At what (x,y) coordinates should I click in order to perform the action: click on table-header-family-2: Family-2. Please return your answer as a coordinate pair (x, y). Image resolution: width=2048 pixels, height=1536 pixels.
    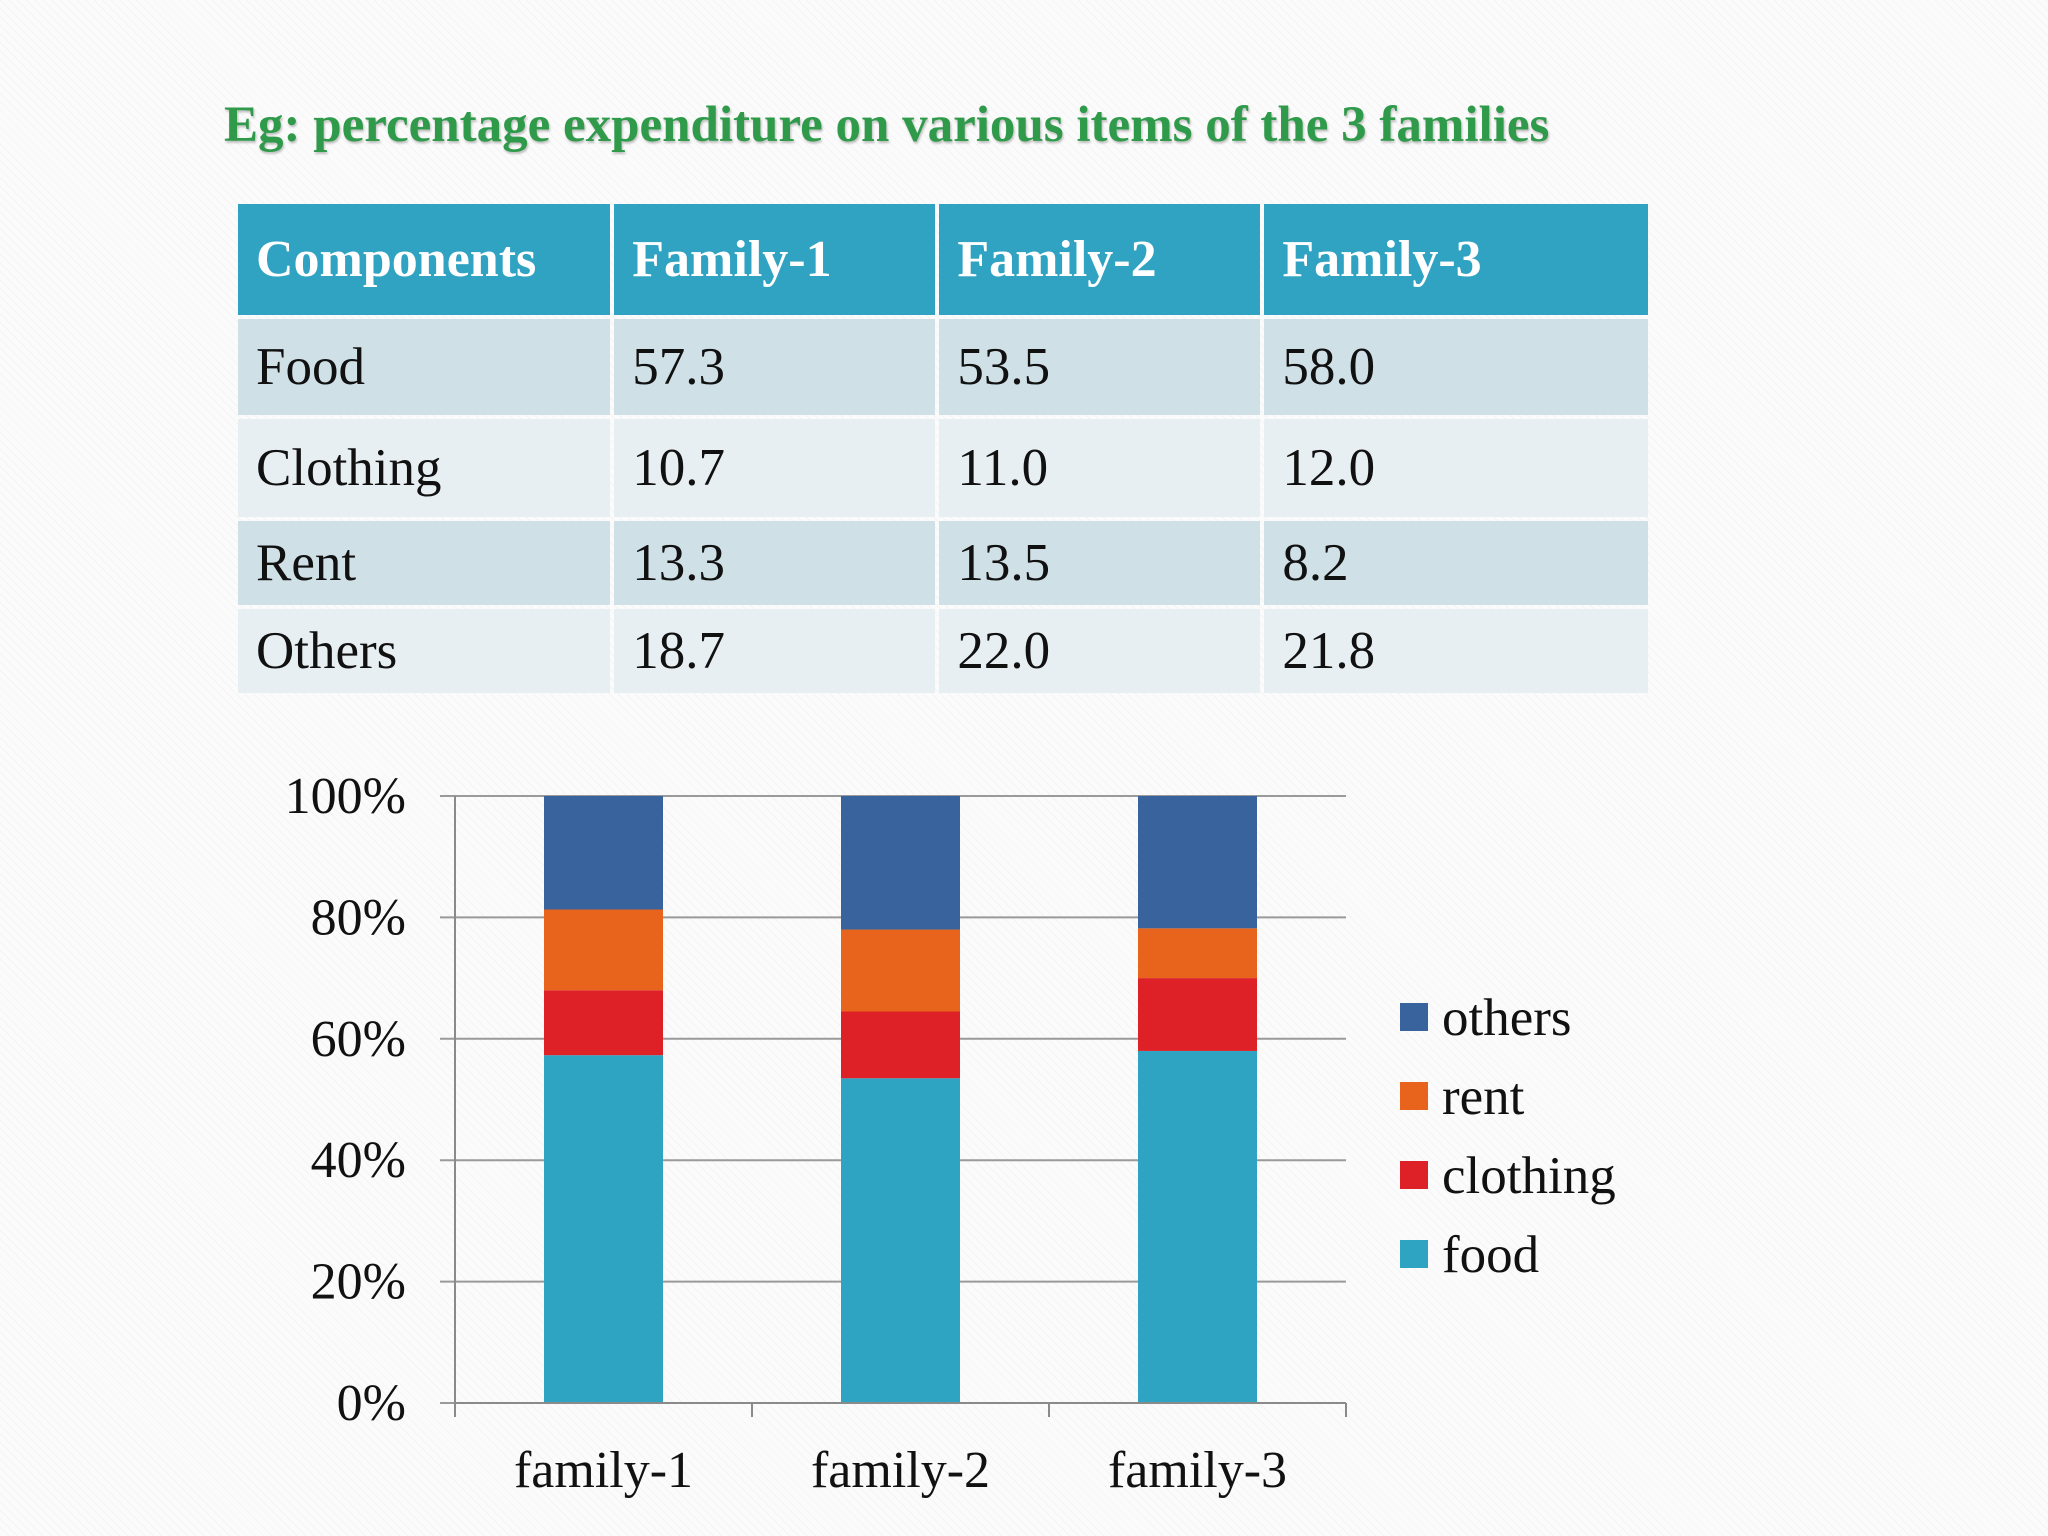
    Looking at the image, I should click on (1100, 259).